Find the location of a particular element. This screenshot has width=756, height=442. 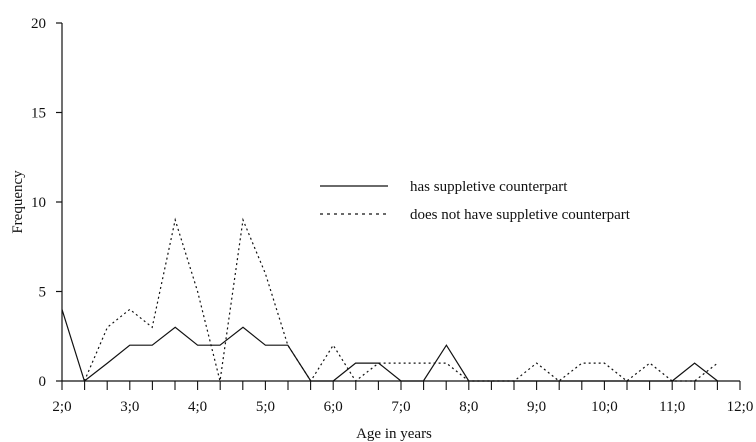

y-tick-label: 15 is located at coordinates (38, 114).